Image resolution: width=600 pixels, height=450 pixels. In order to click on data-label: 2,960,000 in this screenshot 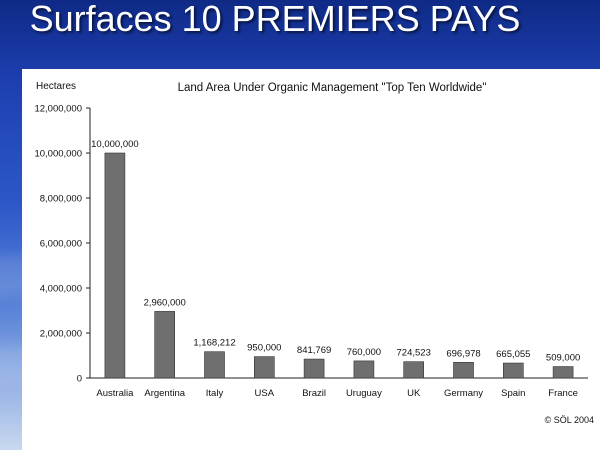, I will do `click(165, 302)`.